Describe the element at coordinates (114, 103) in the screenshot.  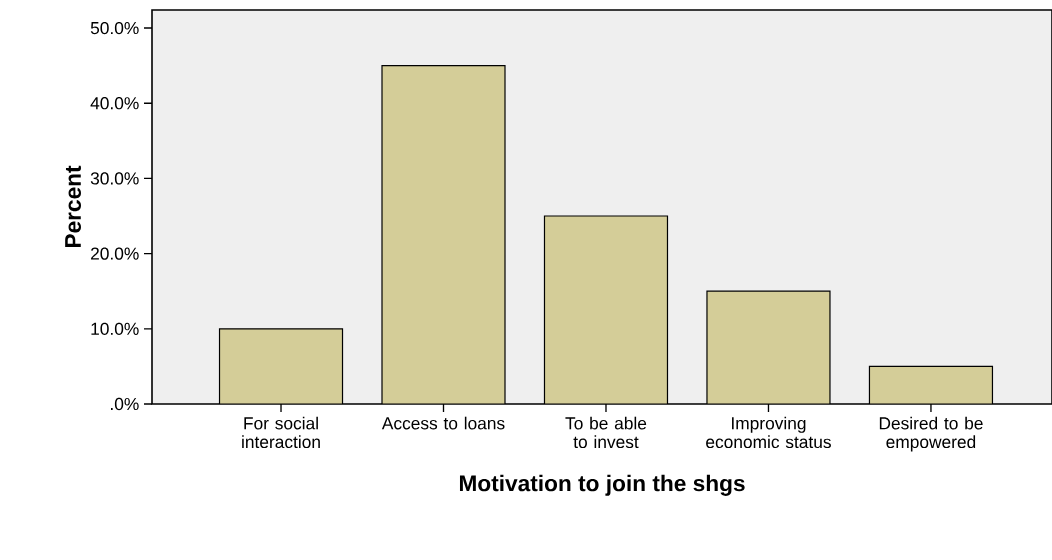
I see `y-tick-label: 40.0%` at that location.